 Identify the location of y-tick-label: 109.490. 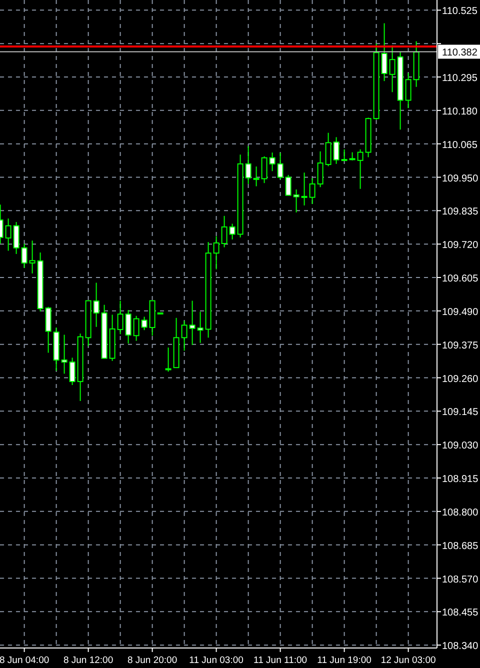
(460, 312).